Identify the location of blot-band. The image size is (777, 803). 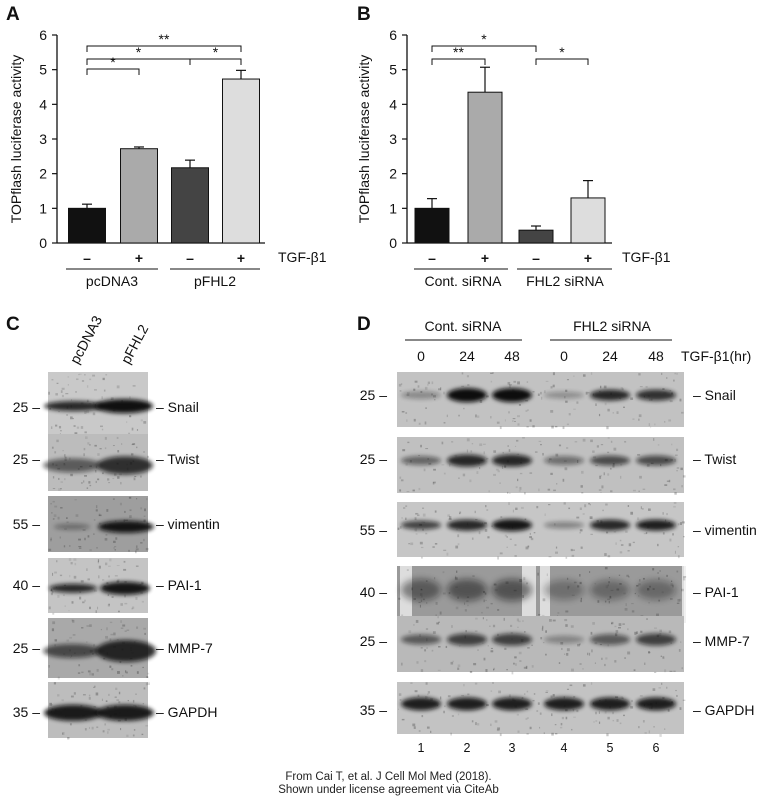
(421, 589).